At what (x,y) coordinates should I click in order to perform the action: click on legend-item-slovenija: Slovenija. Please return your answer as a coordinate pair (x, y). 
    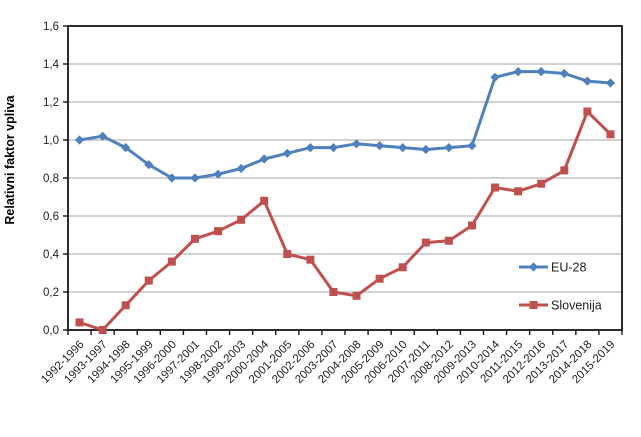
    Looking at the image, I should click on (560, 306).